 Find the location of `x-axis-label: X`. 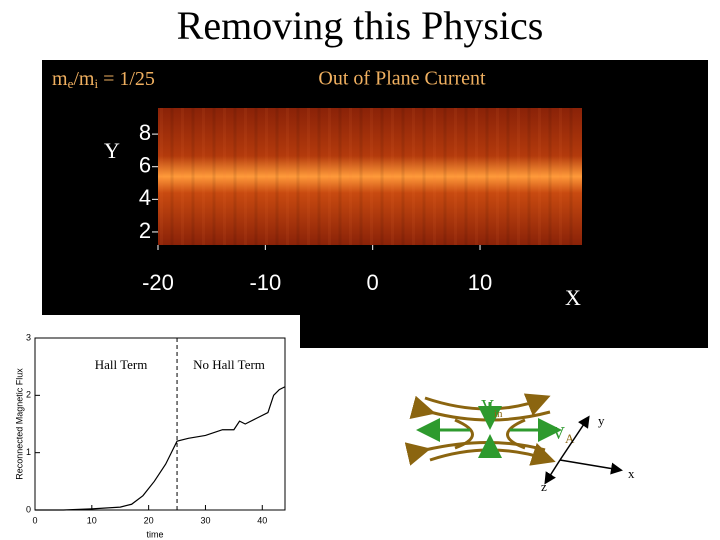

x-axis-label: X is located at coordinates (573, 297).